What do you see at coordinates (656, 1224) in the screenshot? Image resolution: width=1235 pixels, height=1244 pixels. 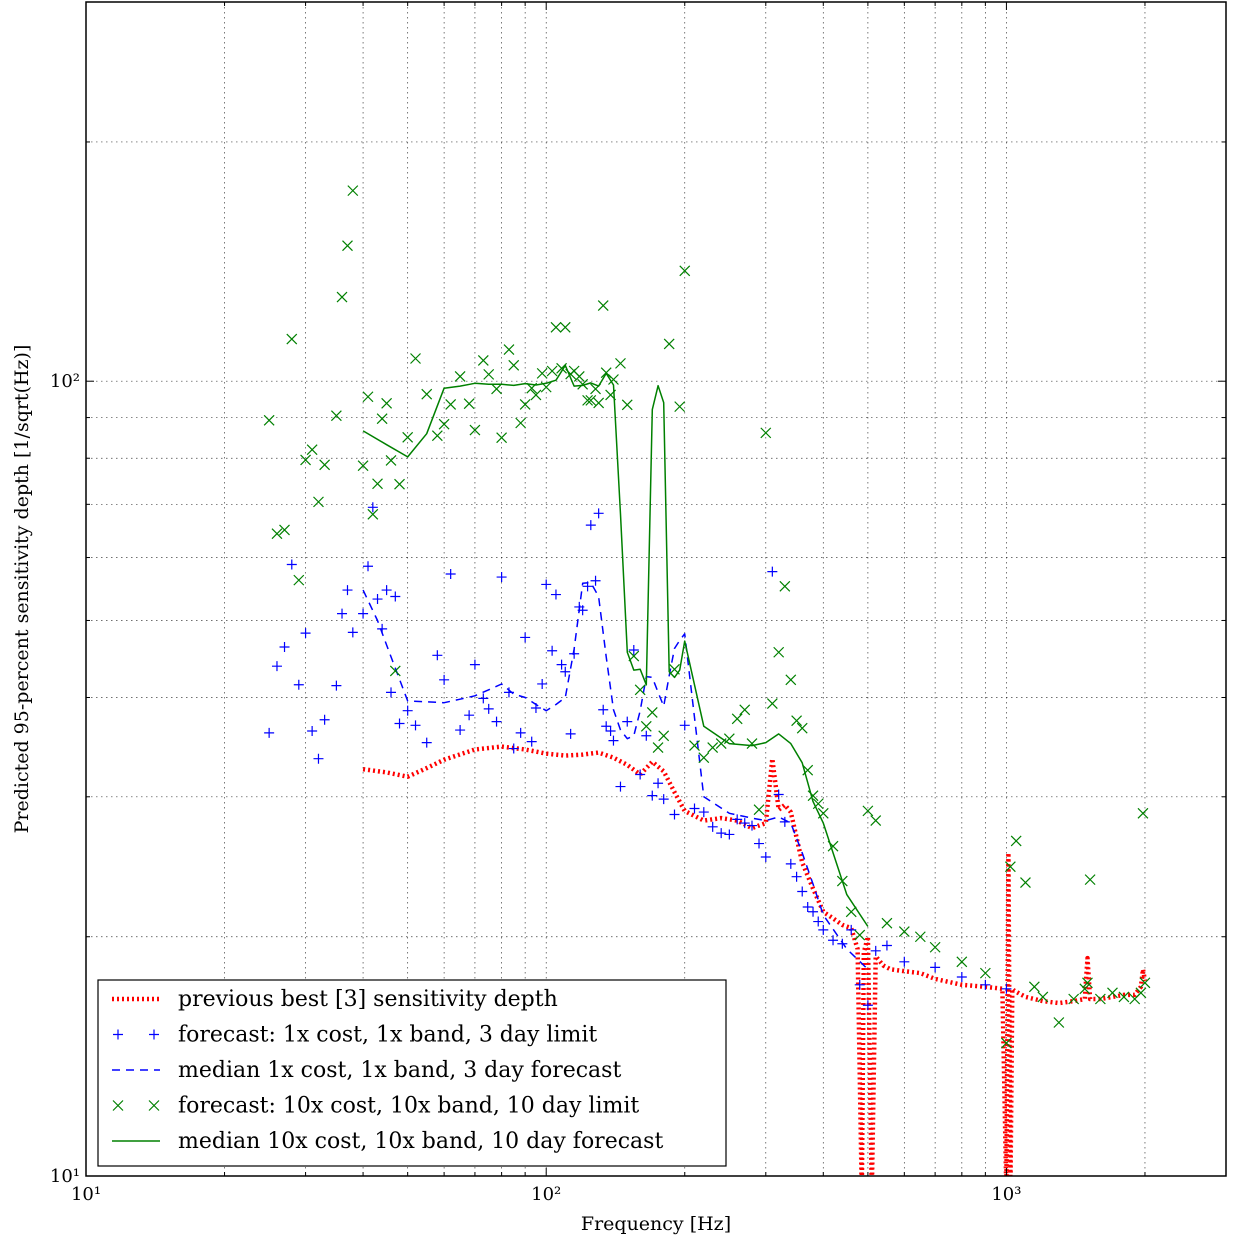 I see `x-axis-label: Frequency [Hz]` at bounding box center [656, 1224].